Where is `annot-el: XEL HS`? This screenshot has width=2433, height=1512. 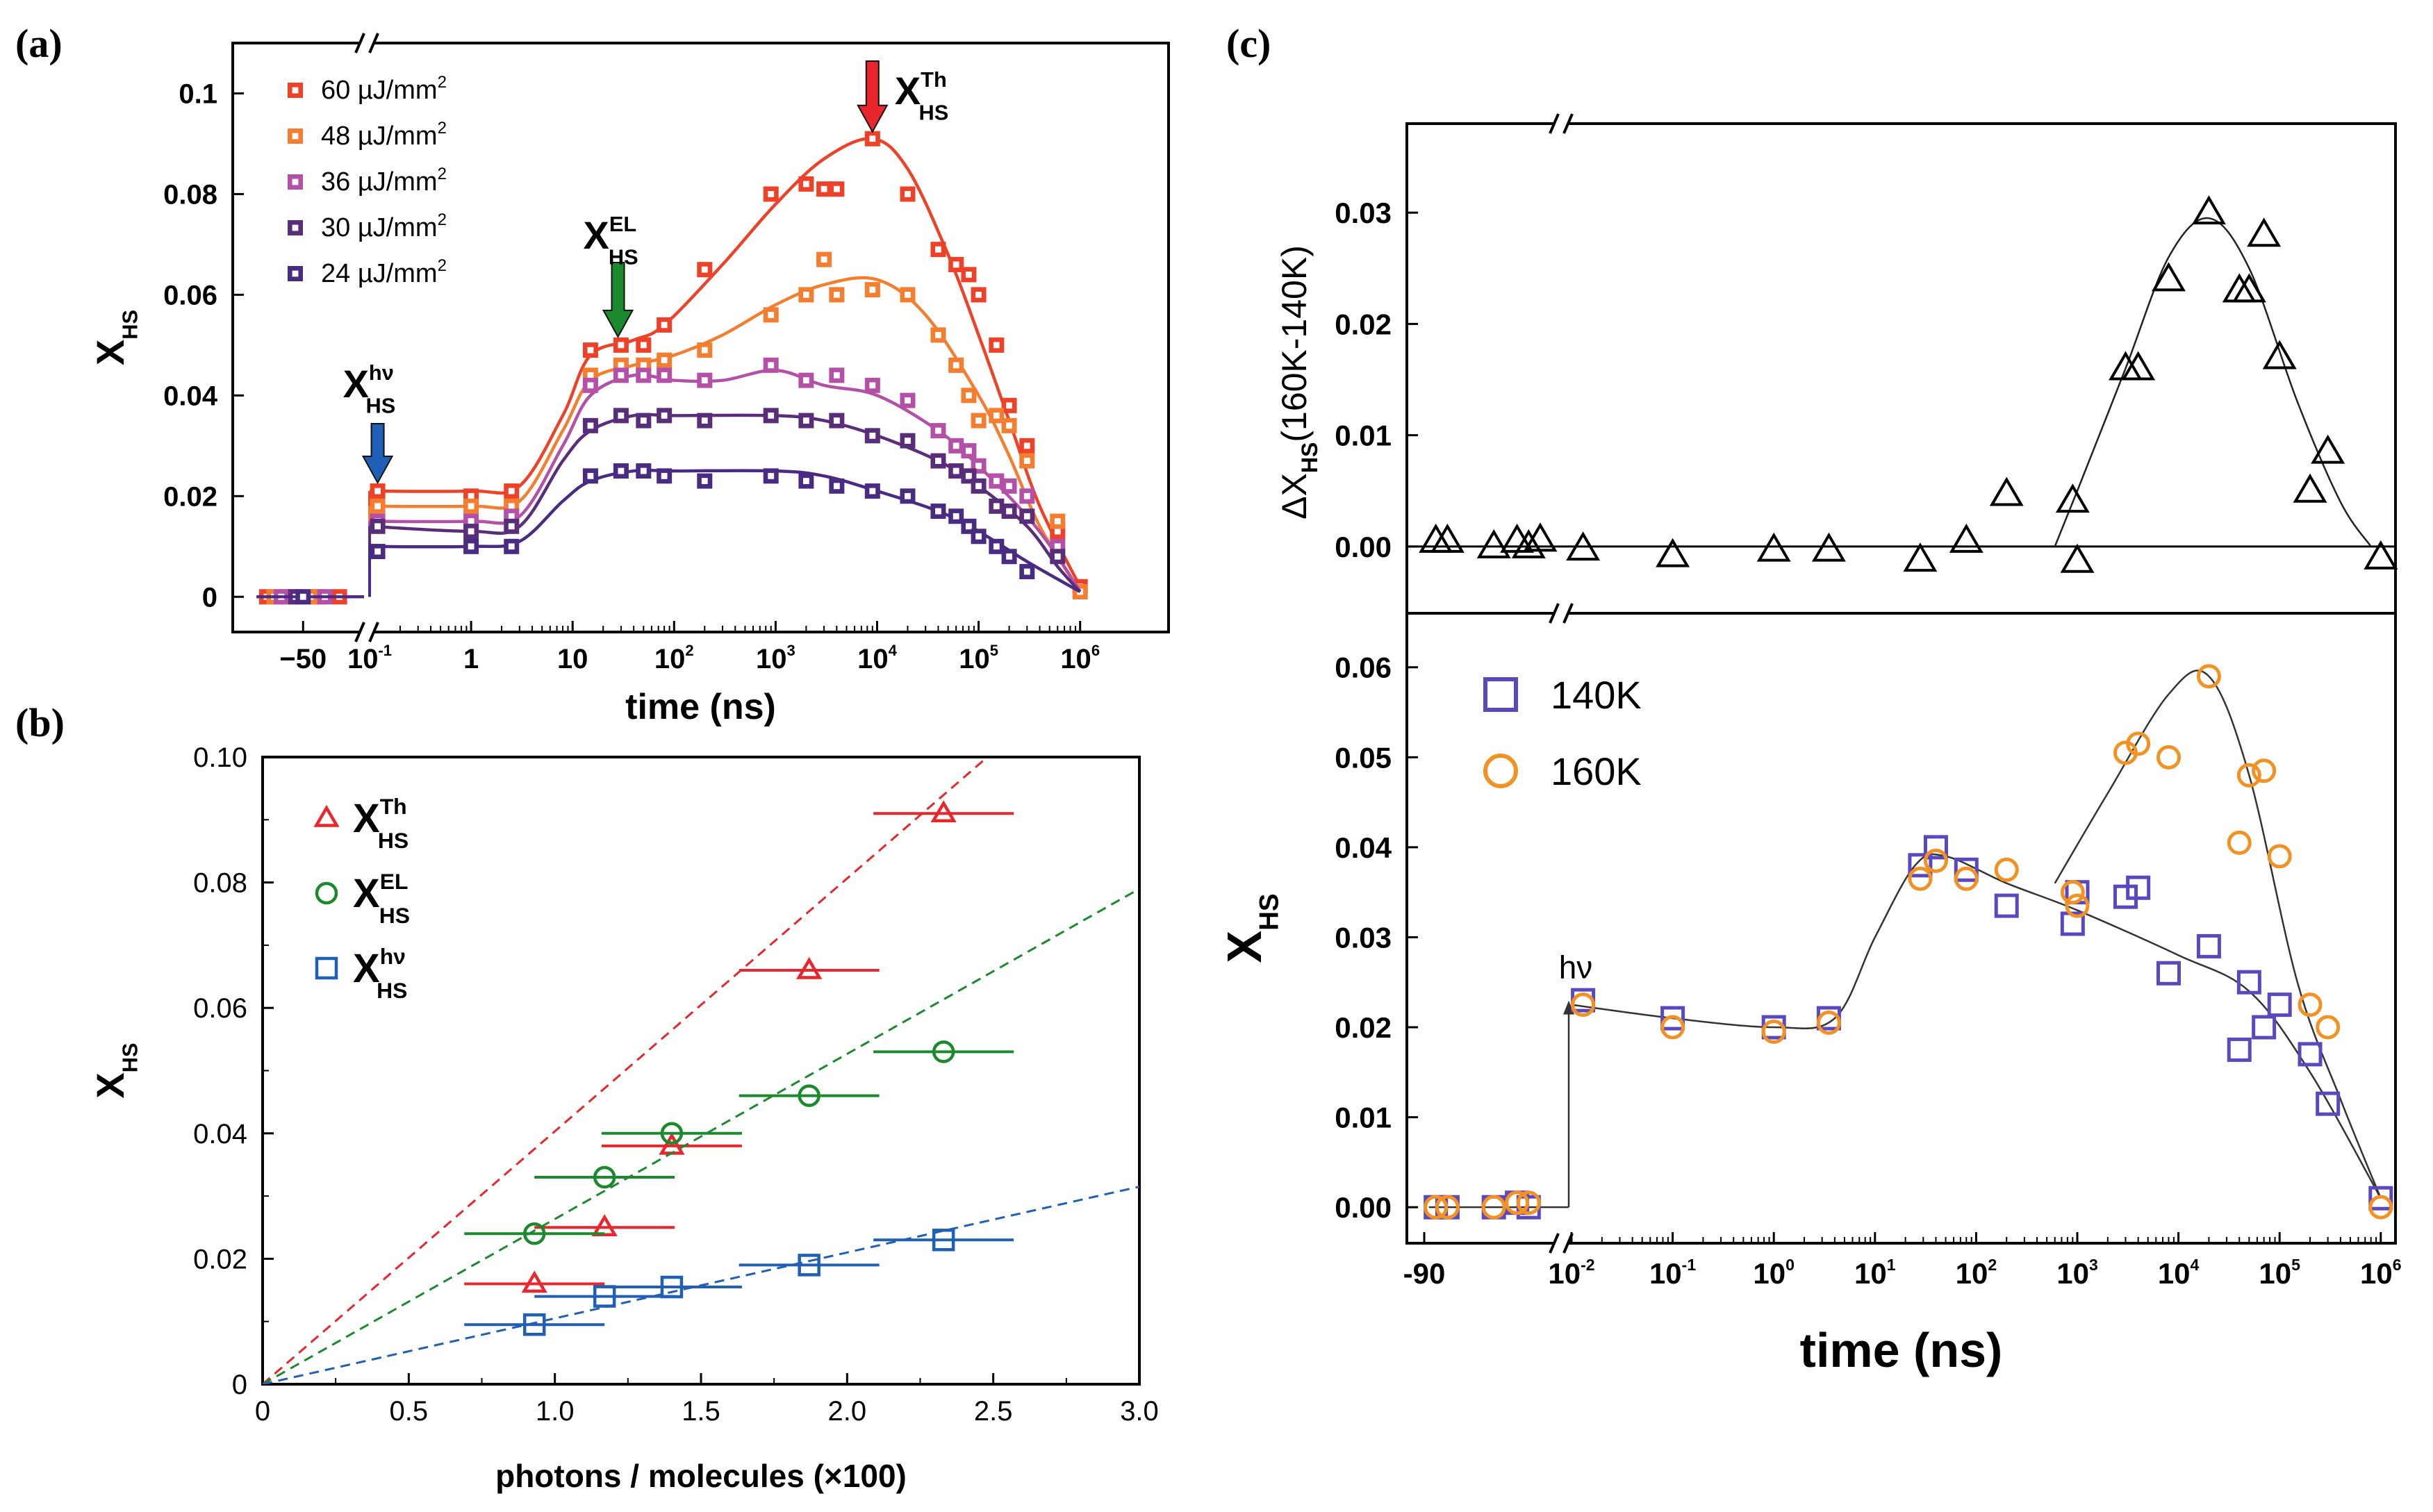
annot-el: XEL HS is located at coordinates (611, 241).